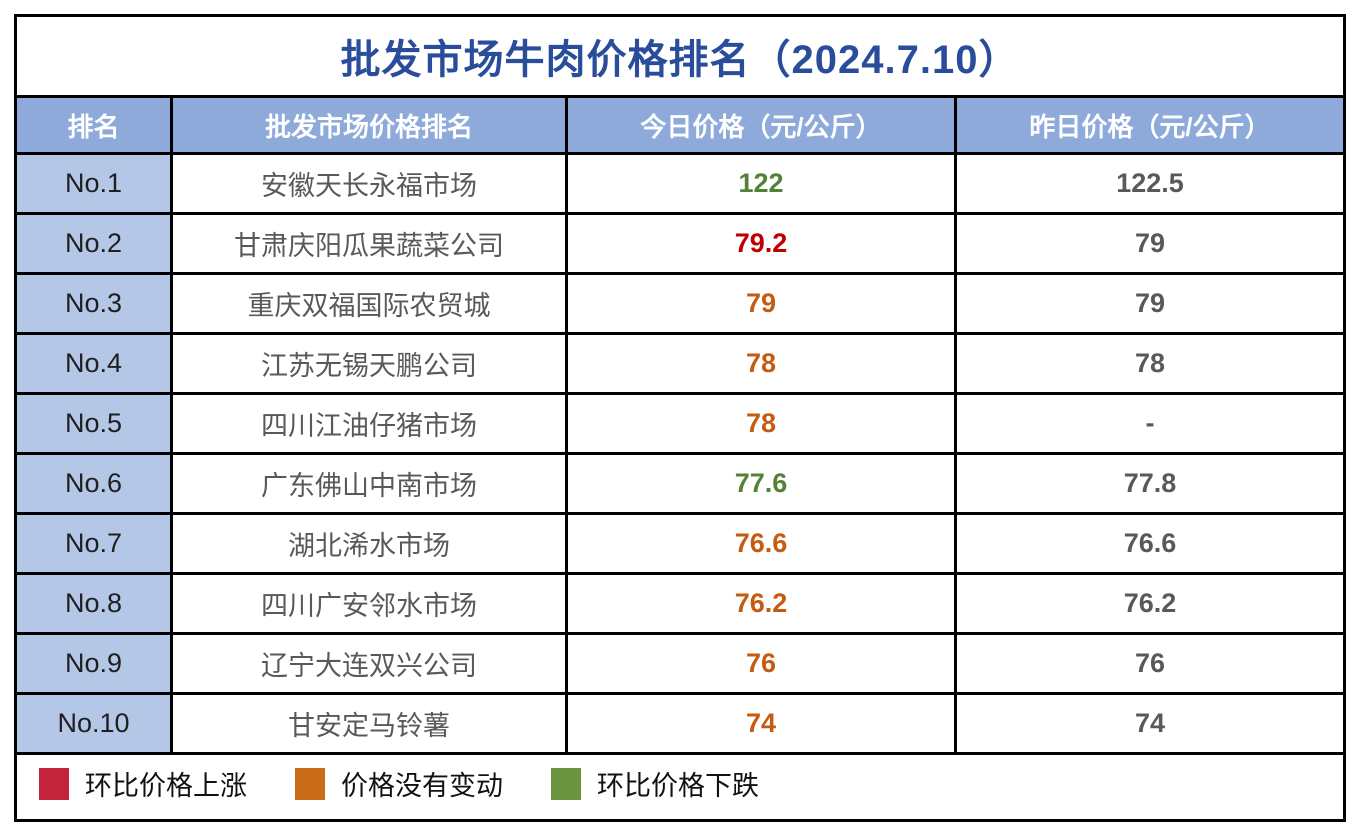 The height and width of the screenshot is (840, 1360). I want to click on today-price-cell: 122, so click(761, 183).